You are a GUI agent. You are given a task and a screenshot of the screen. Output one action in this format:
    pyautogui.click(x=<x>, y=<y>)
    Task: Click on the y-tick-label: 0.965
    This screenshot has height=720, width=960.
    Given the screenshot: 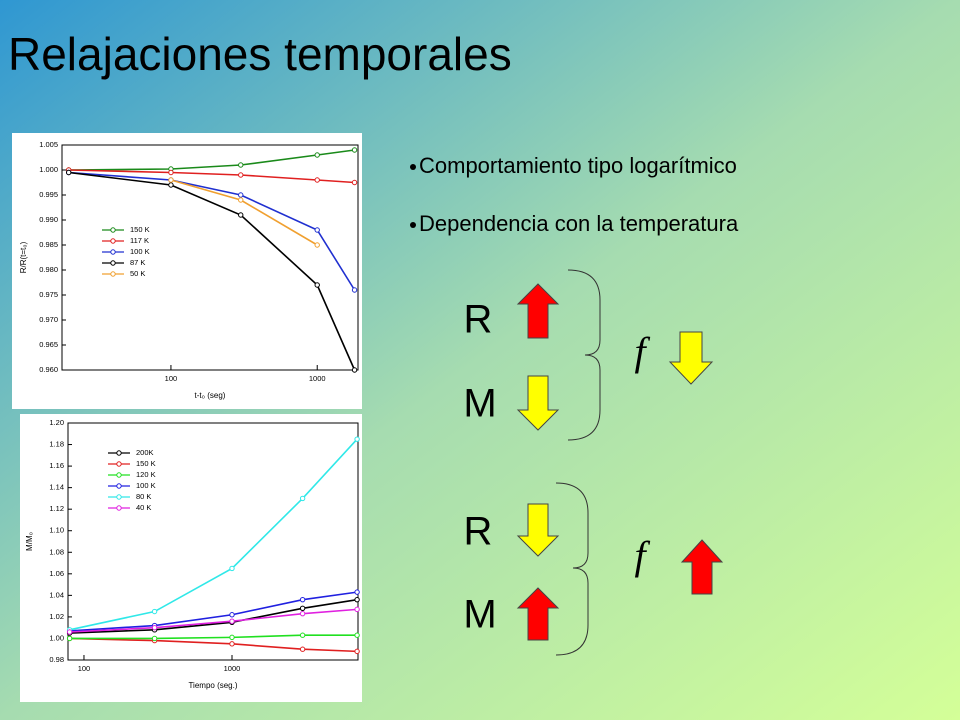 What is the action you would take?
    pyautogui.click(x=48, y=344)
    